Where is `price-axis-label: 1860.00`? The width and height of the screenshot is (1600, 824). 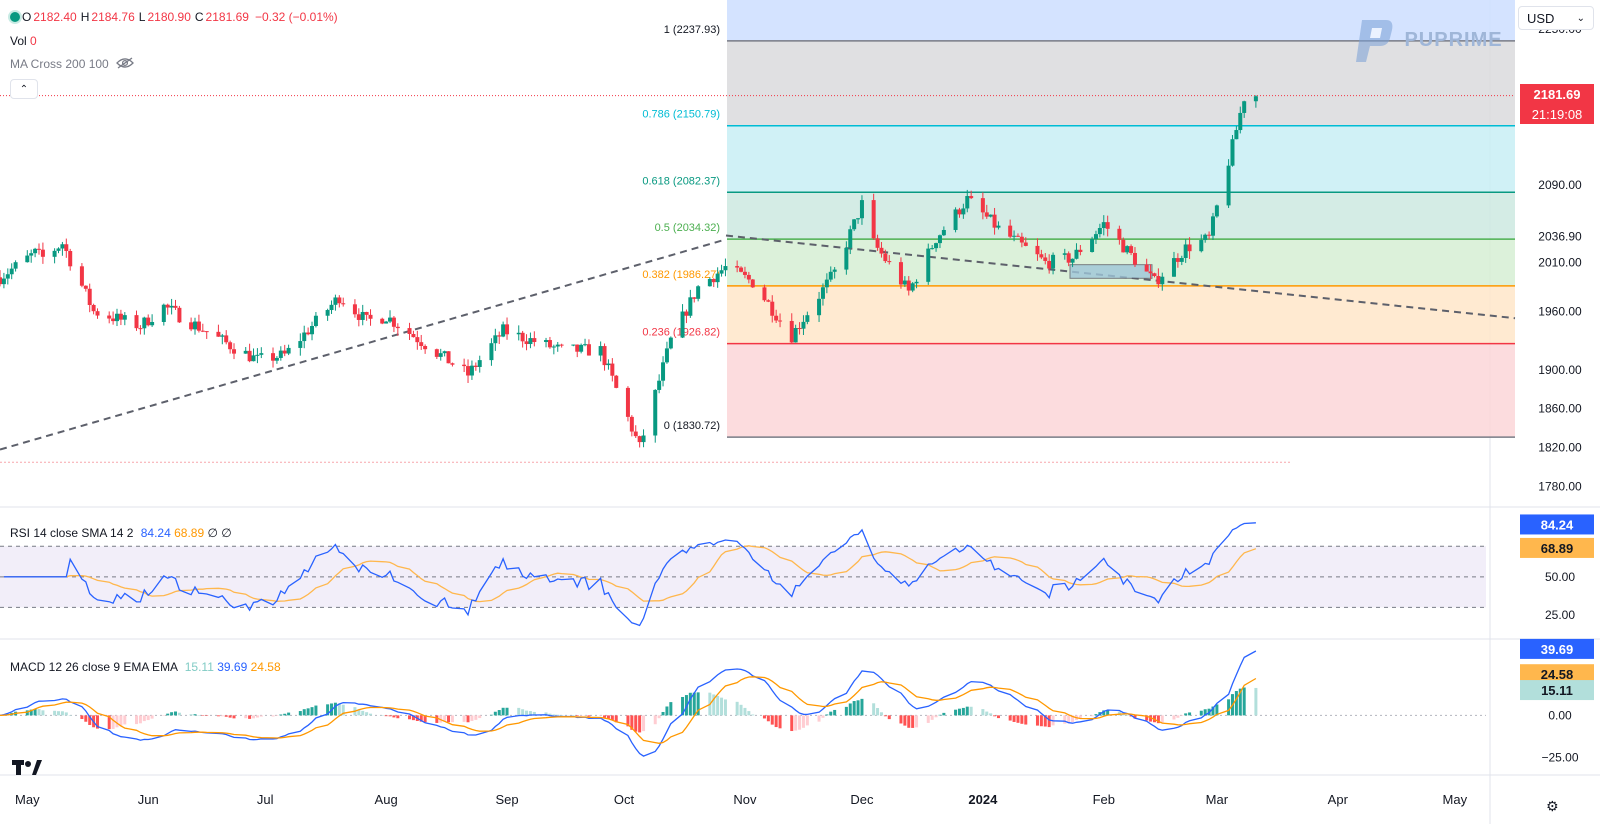
price-axis-label: 1860.00 is located at coordinates (1560, 409).